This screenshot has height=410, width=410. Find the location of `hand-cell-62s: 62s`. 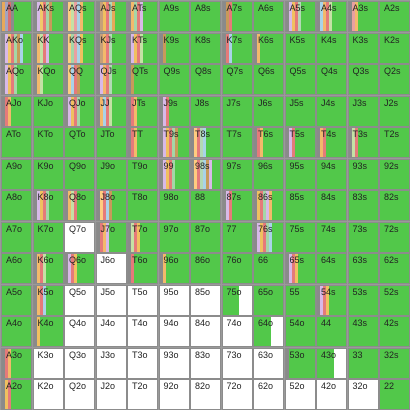

hand-cell-62s: 62s is located at coordinates (394, 268).